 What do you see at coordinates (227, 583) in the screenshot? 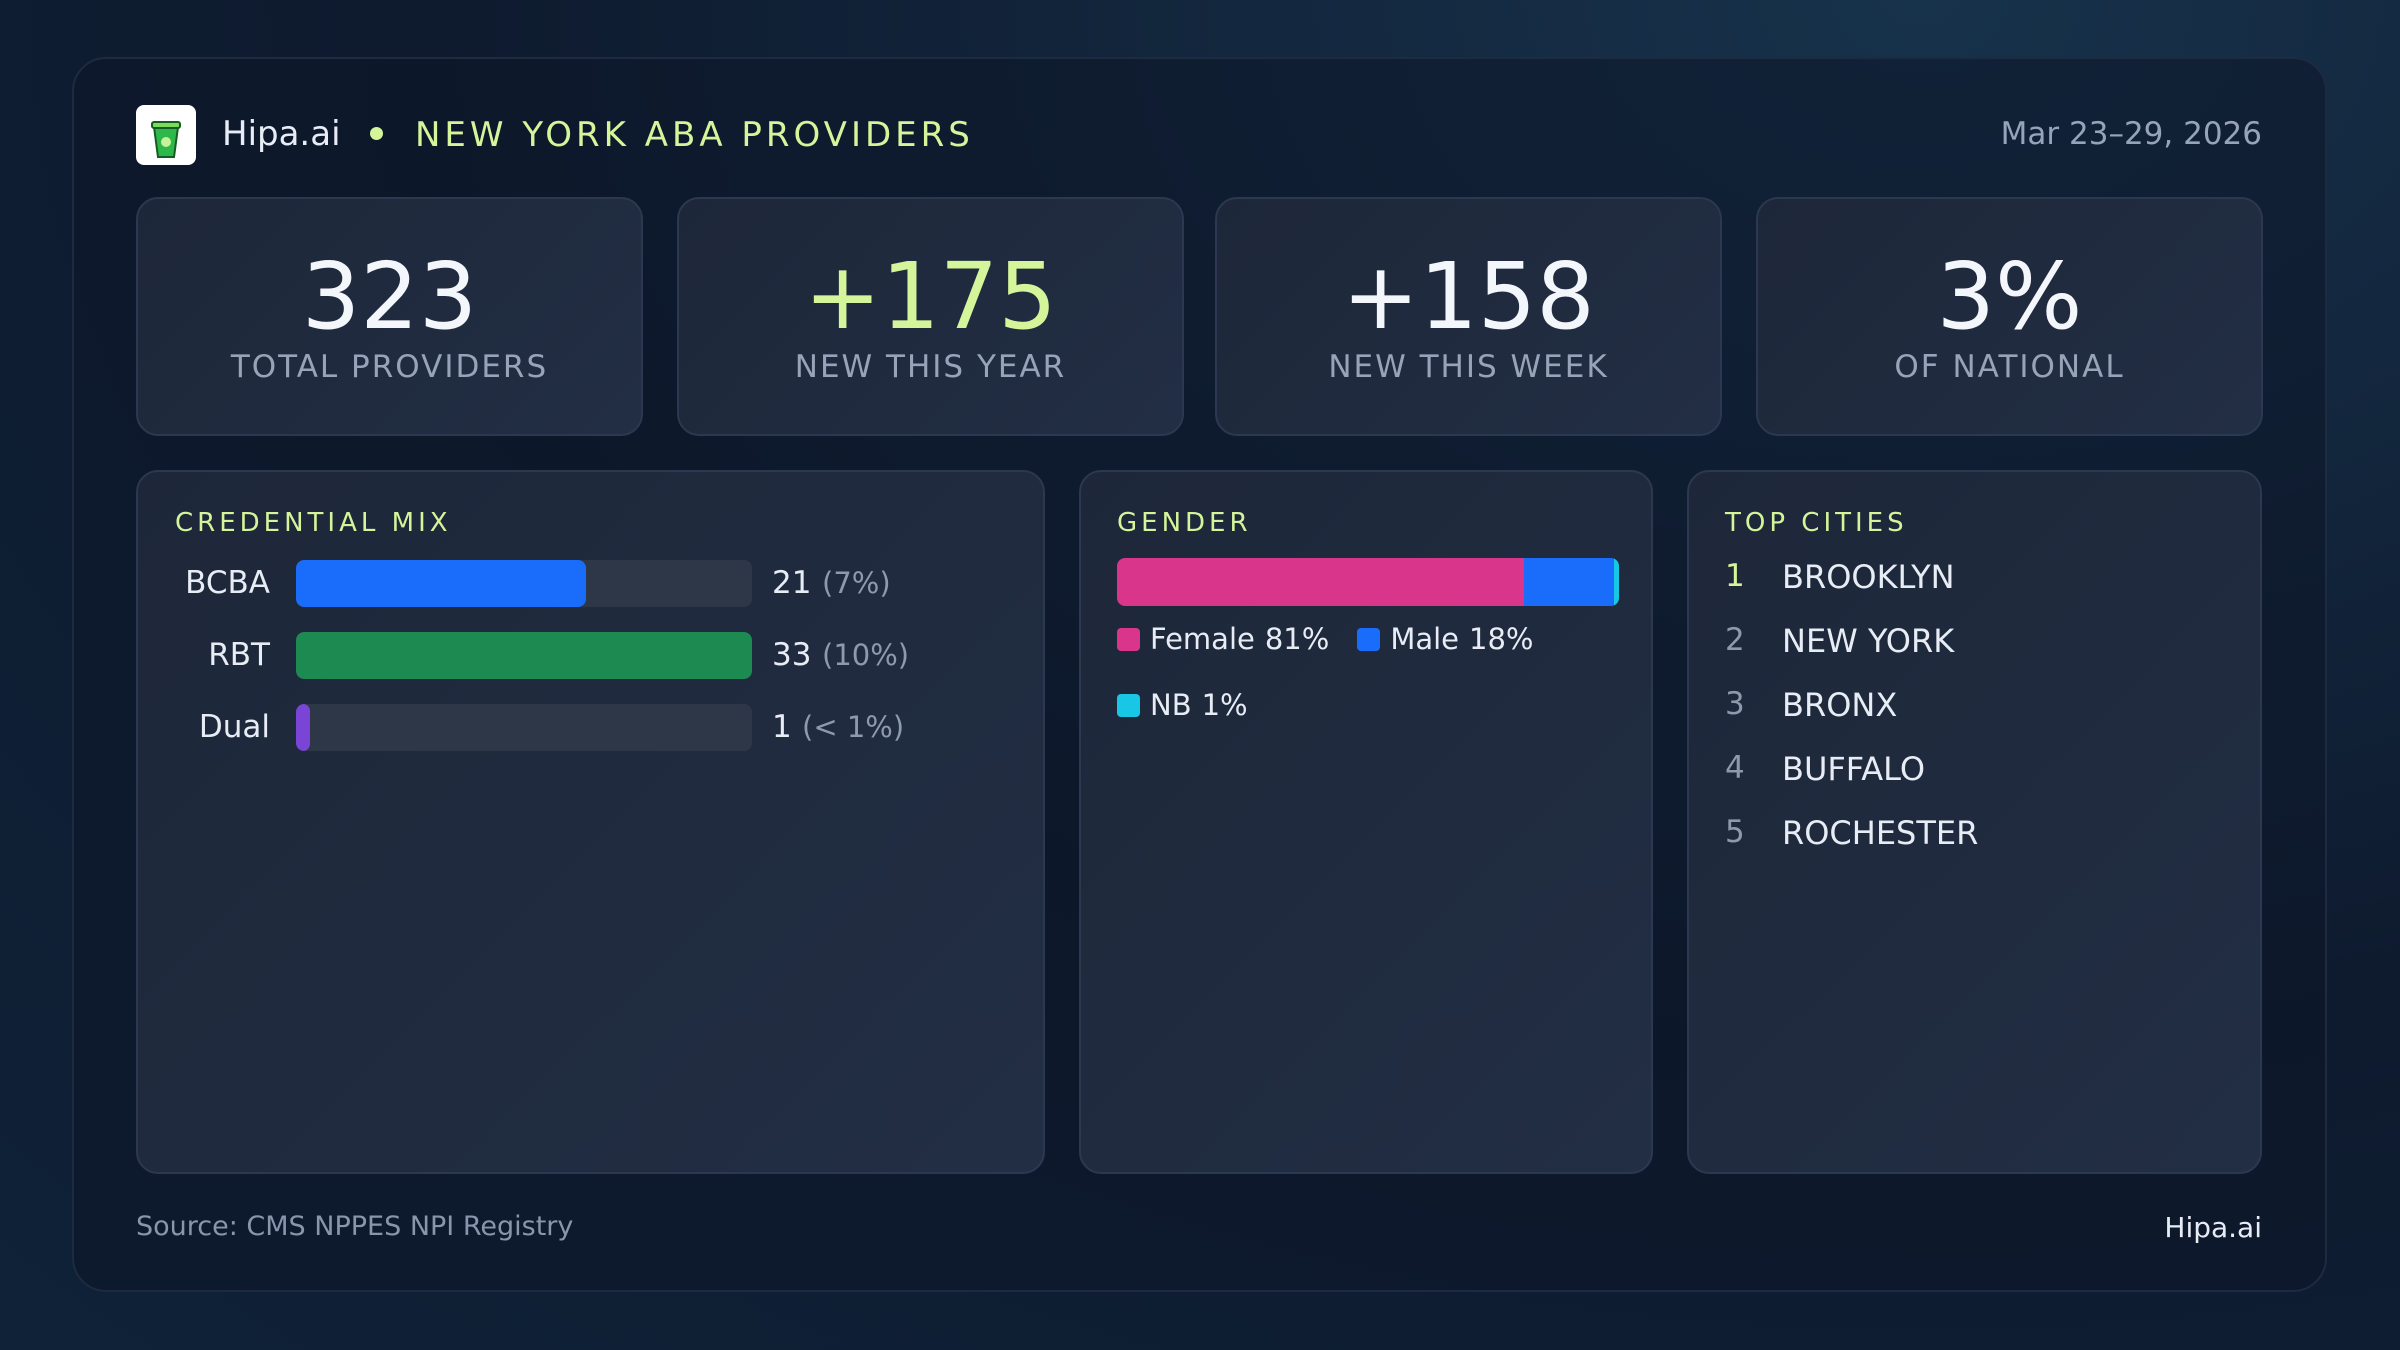
I see `row-label: BCBA` at bounding box center [227, 583].